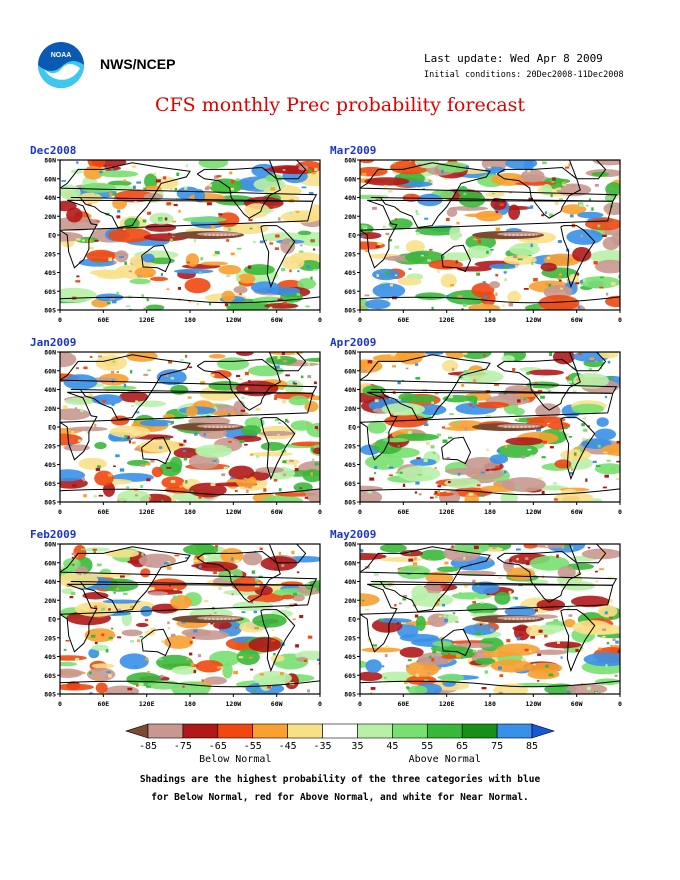 This screenshot has height=880, width=680. Describe the element at coordinates (357, 746) in the screenshot. I see `colorbar-label: 35` at that location.